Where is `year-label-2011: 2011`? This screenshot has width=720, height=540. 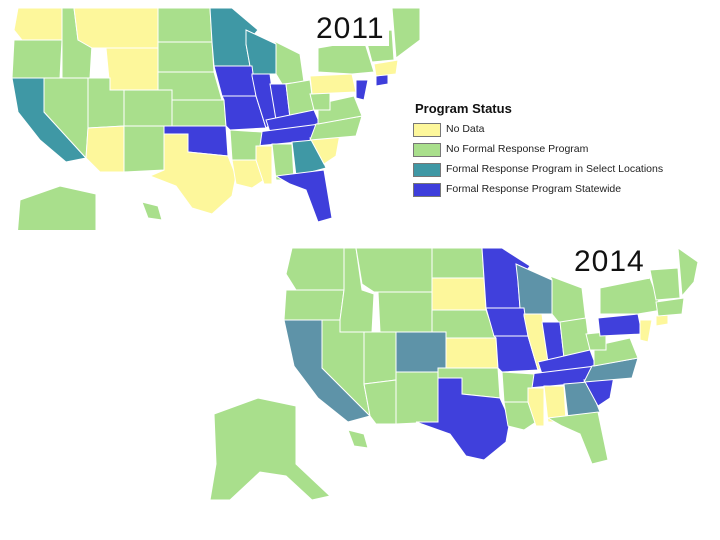 year-label-2011: 2011 is located at coordinates (350, 29).